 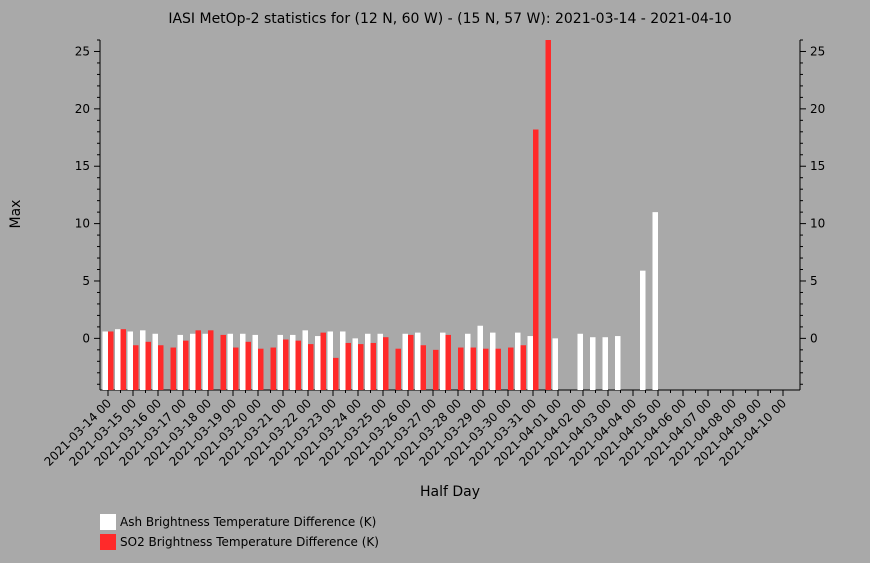 I want to click on y-tick-label-left: 10, so click(x=82, y=224).